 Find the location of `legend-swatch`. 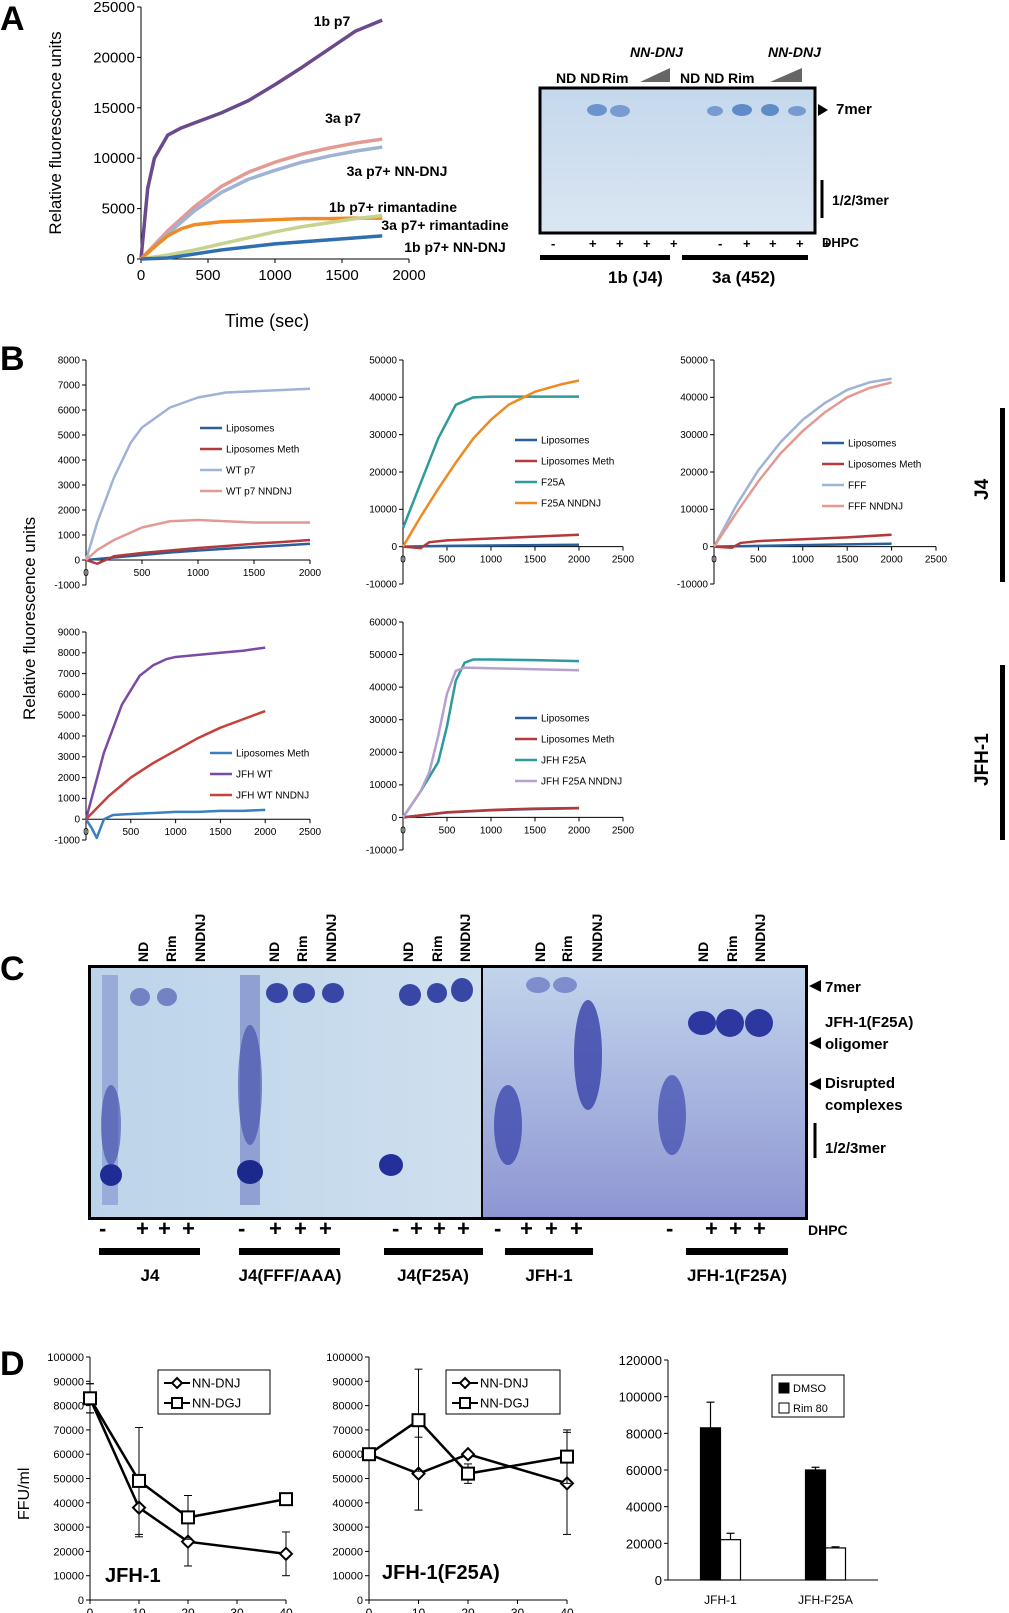

legend-swatch is located at coordinates (784, 1408).